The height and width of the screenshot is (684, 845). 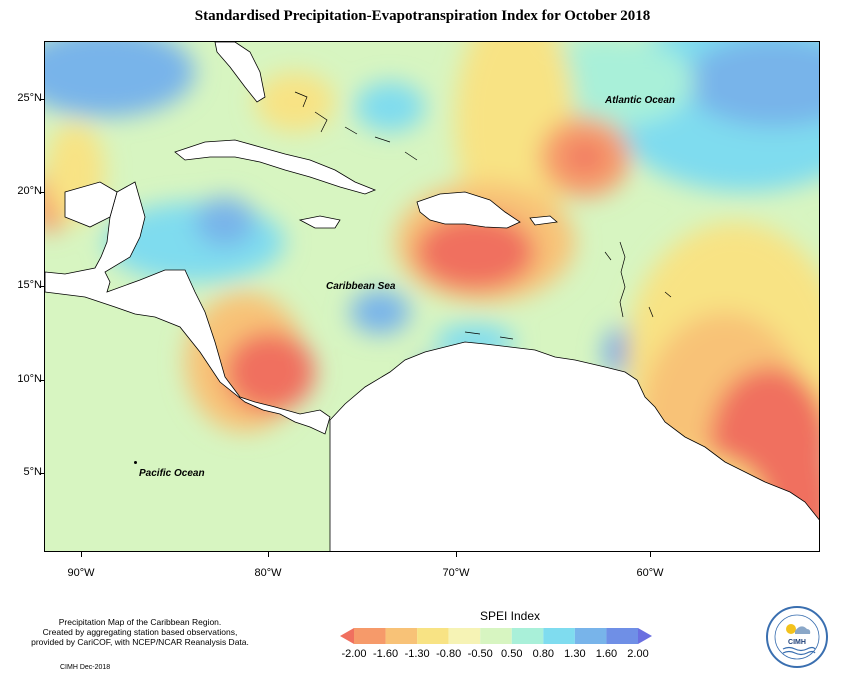 What do you see at coordinates (803, 630) in the screenshot?
I see `cloud-icon` at bounding box center [803, 630].